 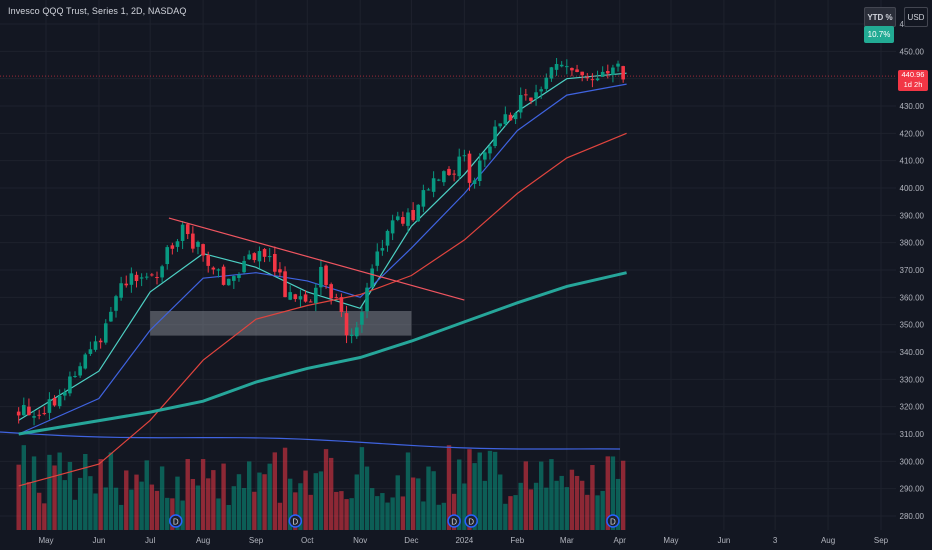 What do you see at coordinates (912, 434) in the screenshot?
I see `price-tick-label: 310.00` at bounding box center [912, 434].